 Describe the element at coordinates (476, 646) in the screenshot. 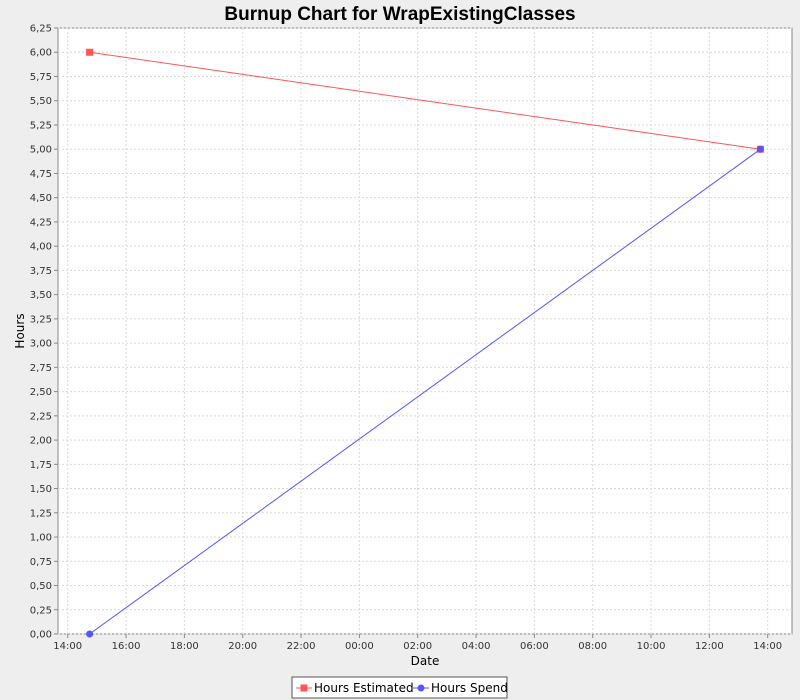

I see `x-tick-label: 04:00` at that location.